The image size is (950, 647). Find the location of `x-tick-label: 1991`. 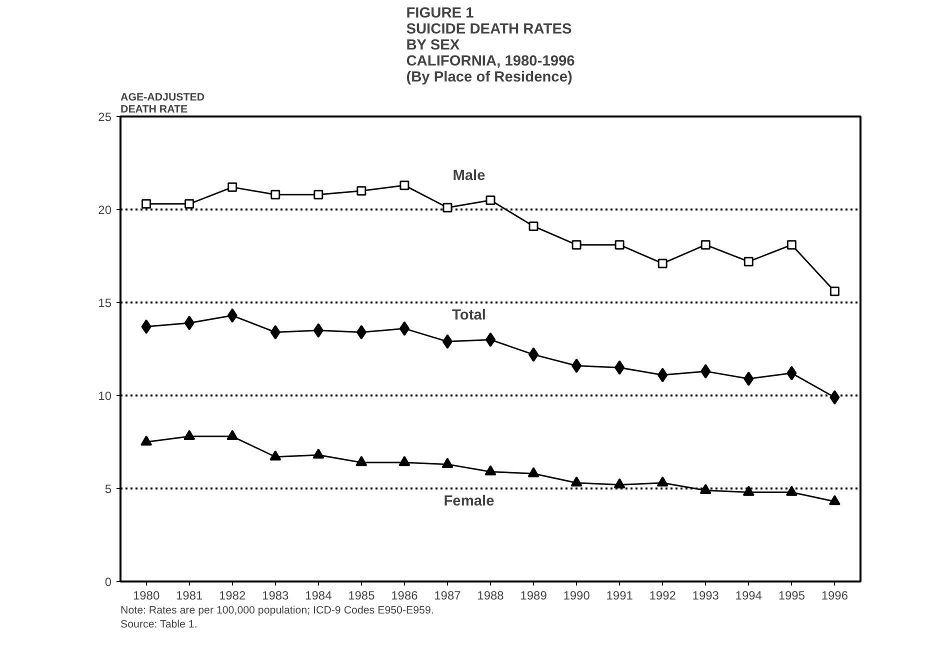

x-tick-label: 1991 is located at coordinates (620, 595).